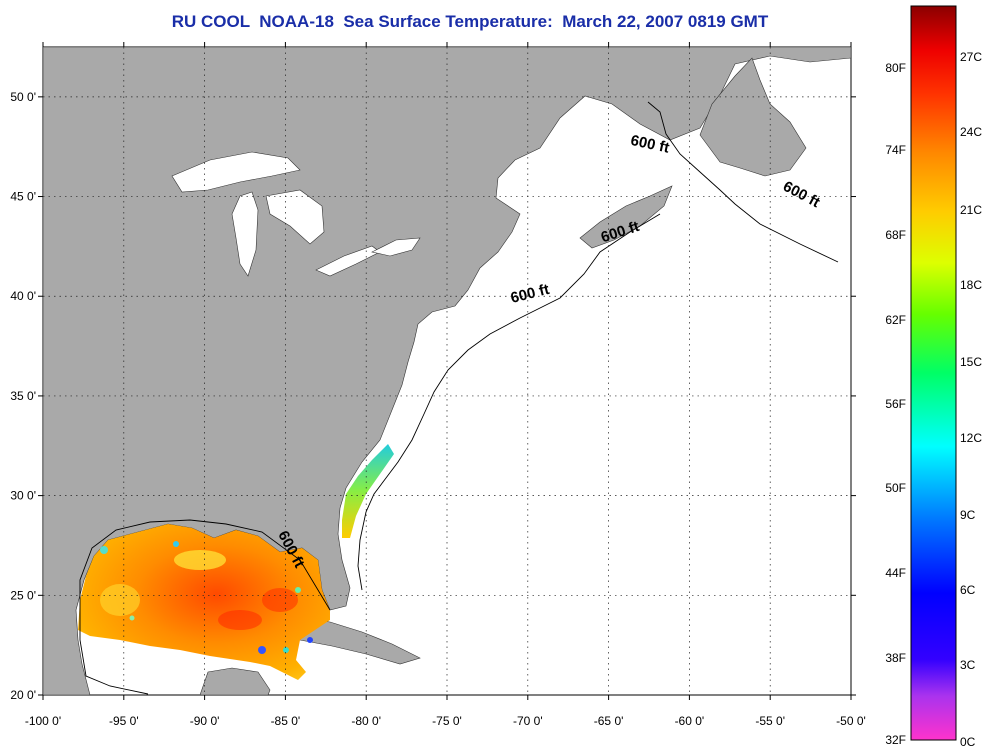 Image resolution: width=984 pixels, height=754 pixels. What do you see at coordinates (895, 68) in the screenshot?
I see `colorbar-f-label: 80F` at bounding box center [895, 68].